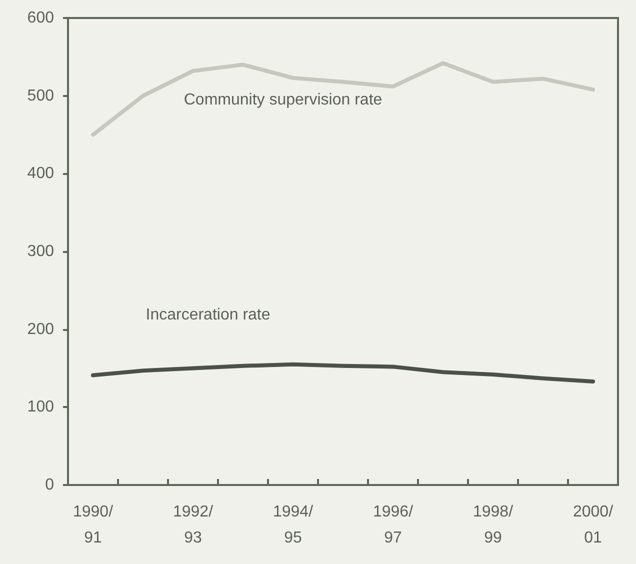 The width and height of the screenshot is (636, 564). What do you see at coordinates (393, 525) in the screenshot?
I see `x-tick-label: 1996/ 97` at bounding box center [393, 525].